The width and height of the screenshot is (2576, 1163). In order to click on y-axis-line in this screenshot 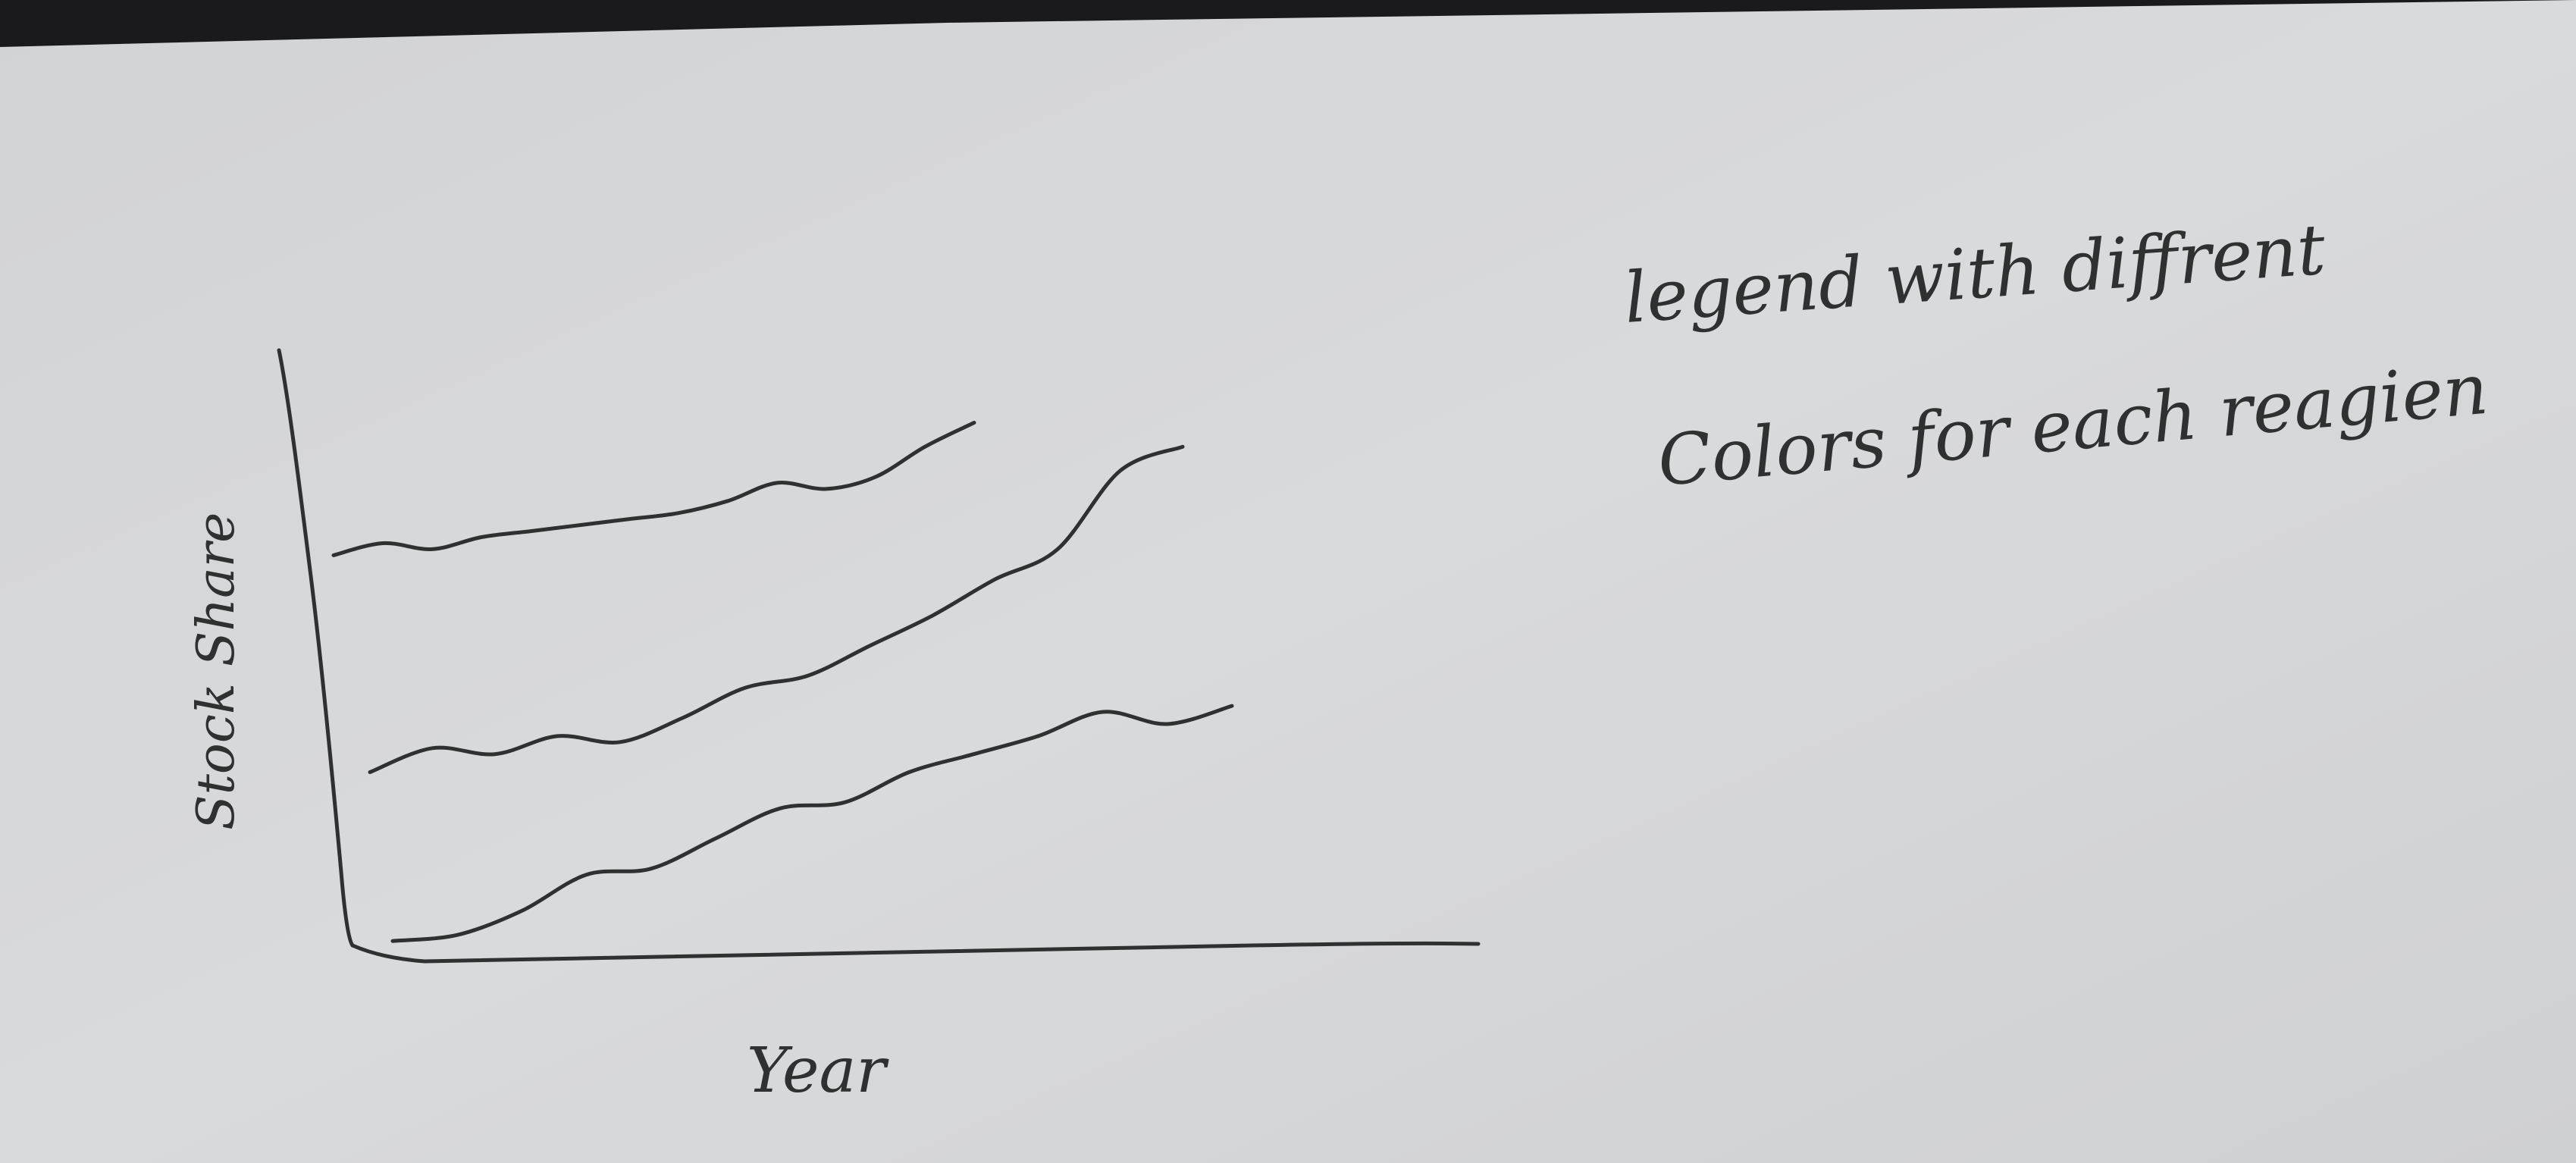, I will do `click(316, 648)`.